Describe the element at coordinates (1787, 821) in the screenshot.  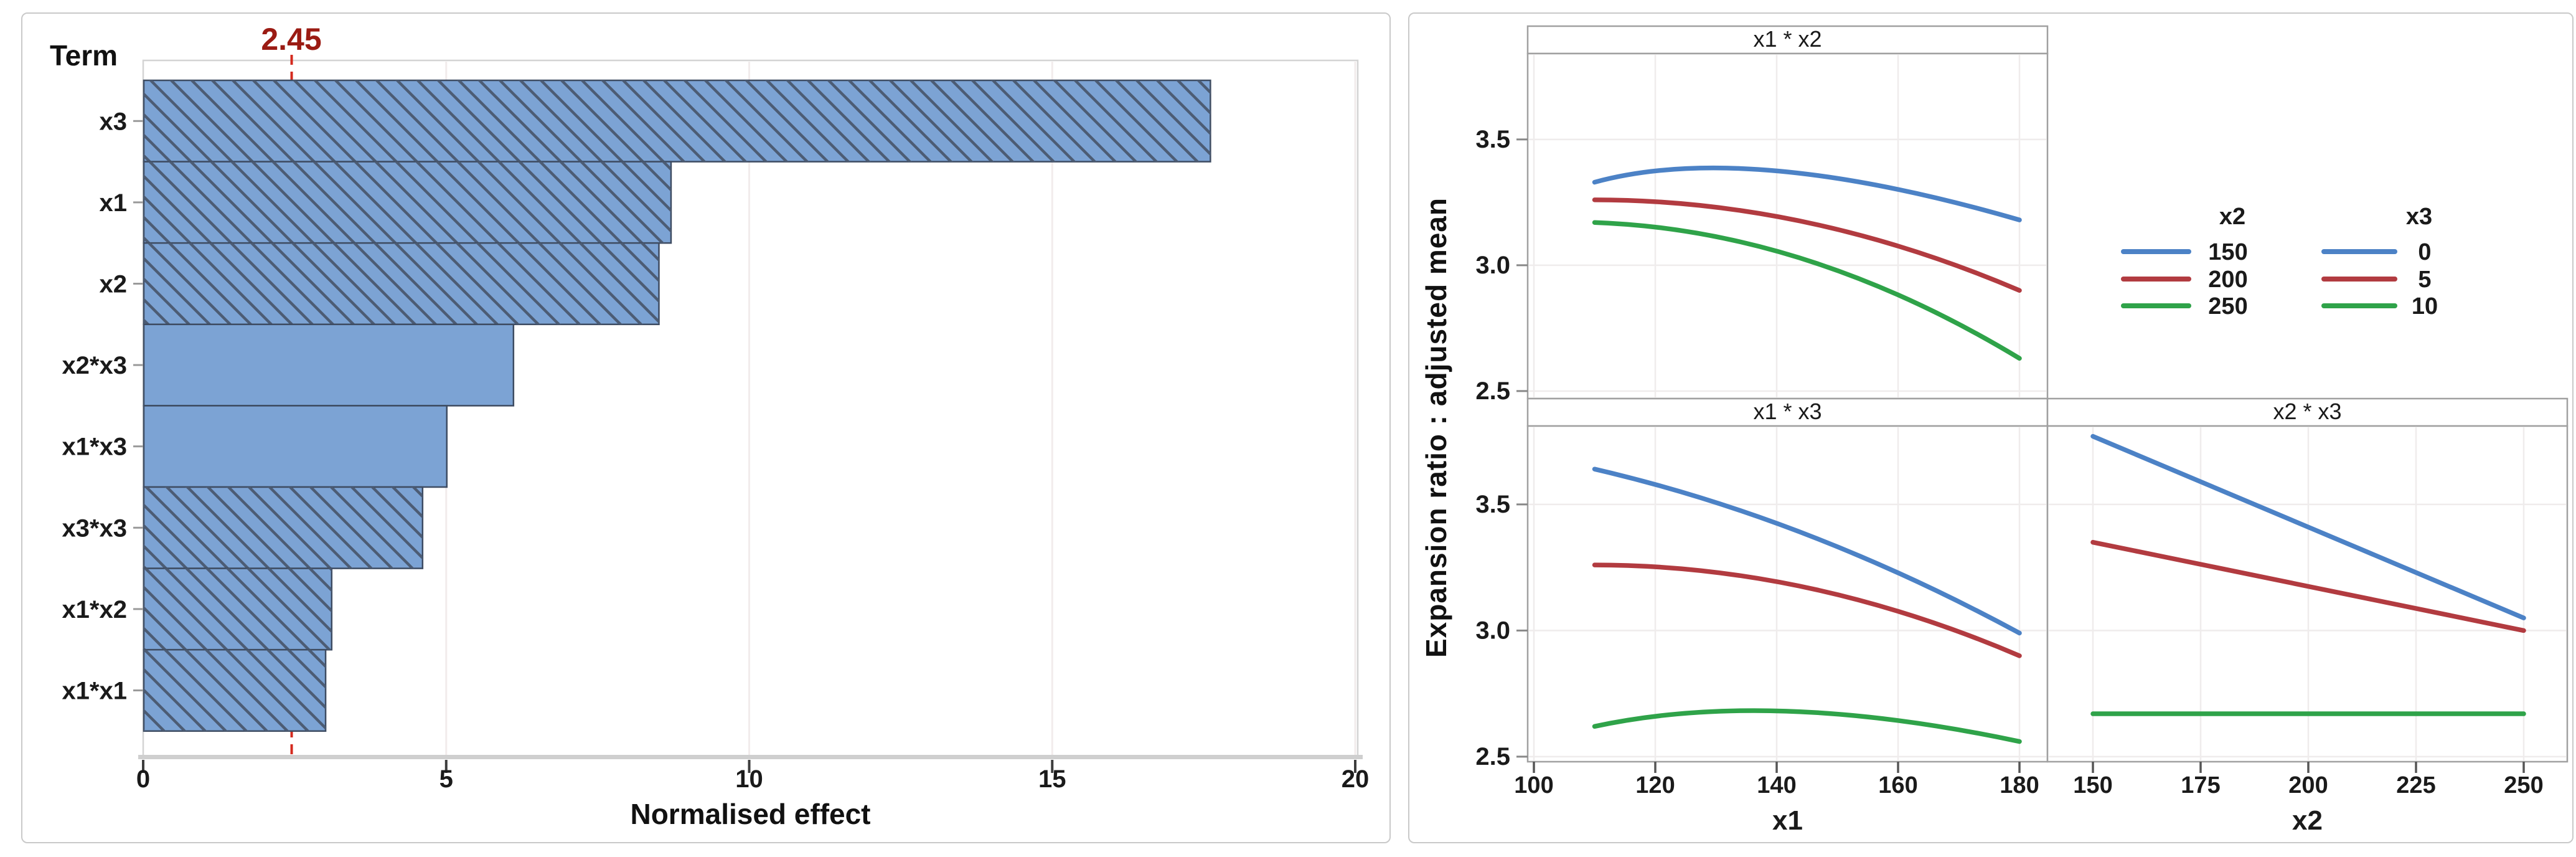
I see `x-axis-title: x1` at that location.